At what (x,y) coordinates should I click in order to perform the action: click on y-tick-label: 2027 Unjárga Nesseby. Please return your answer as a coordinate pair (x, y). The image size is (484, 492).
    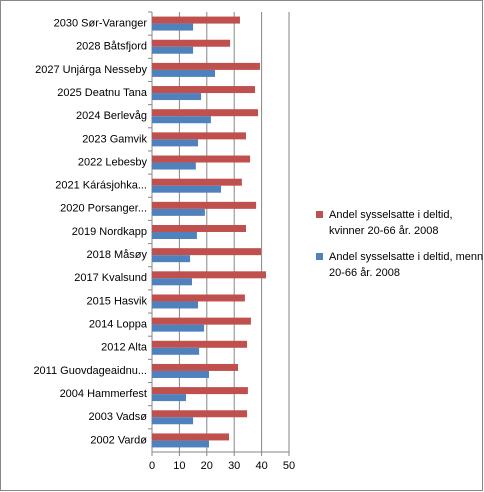
    Looking at the image, I should click on (91, 70).